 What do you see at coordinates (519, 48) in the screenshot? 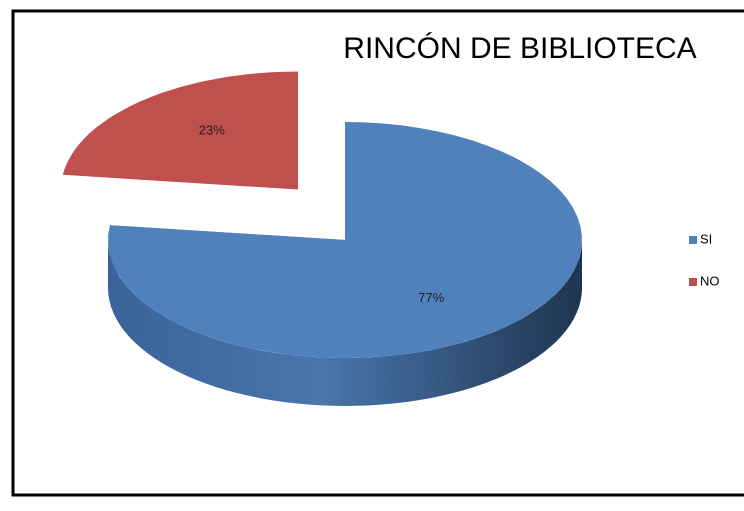
I see `chart-title: RINCÓN DE BIBLIOTECA` at bounding box center [519, 48].